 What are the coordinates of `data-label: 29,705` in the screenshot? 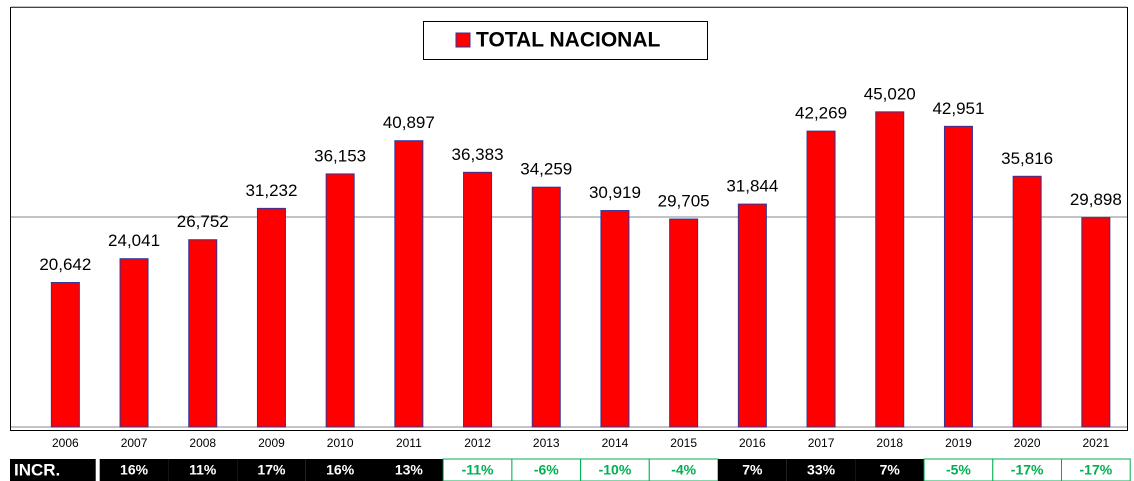 It's located at (684, 201).